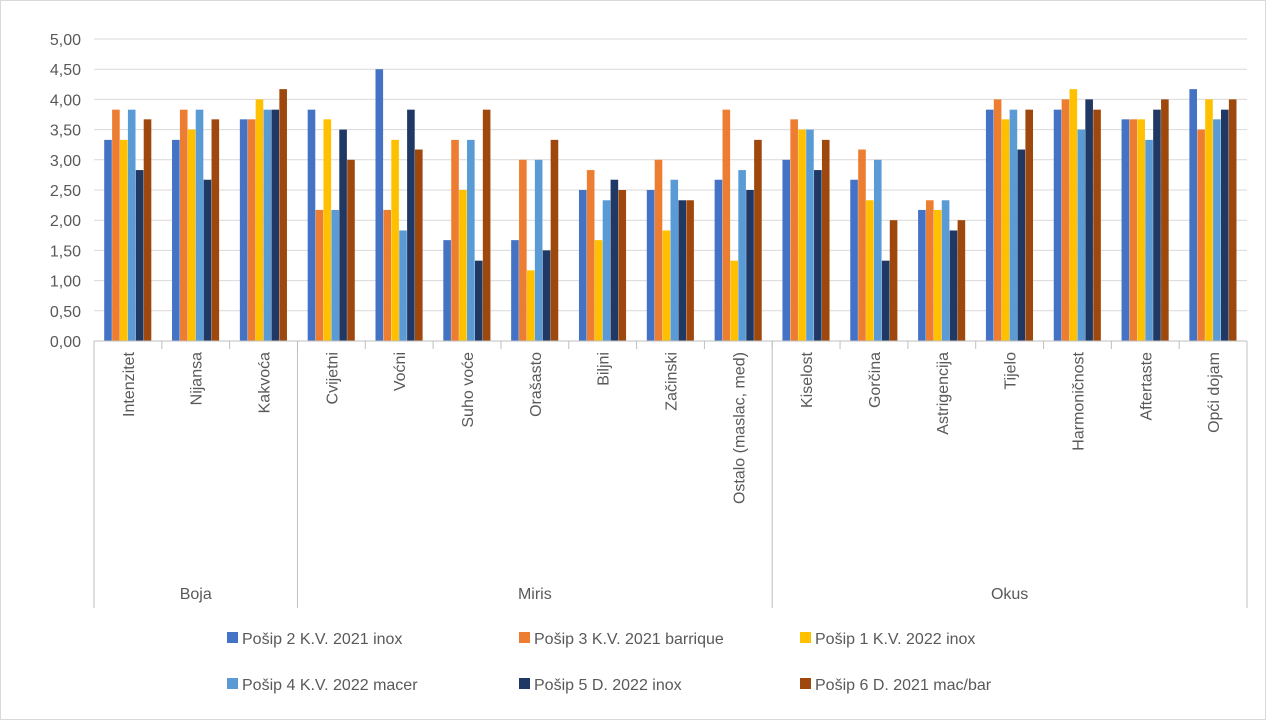 This screenshot has height=721, width=1266. What do you see at coordinates (65, 221) in the screenshot?
I see `y-tick-label: 2,00` at bounding box center [65, 221].